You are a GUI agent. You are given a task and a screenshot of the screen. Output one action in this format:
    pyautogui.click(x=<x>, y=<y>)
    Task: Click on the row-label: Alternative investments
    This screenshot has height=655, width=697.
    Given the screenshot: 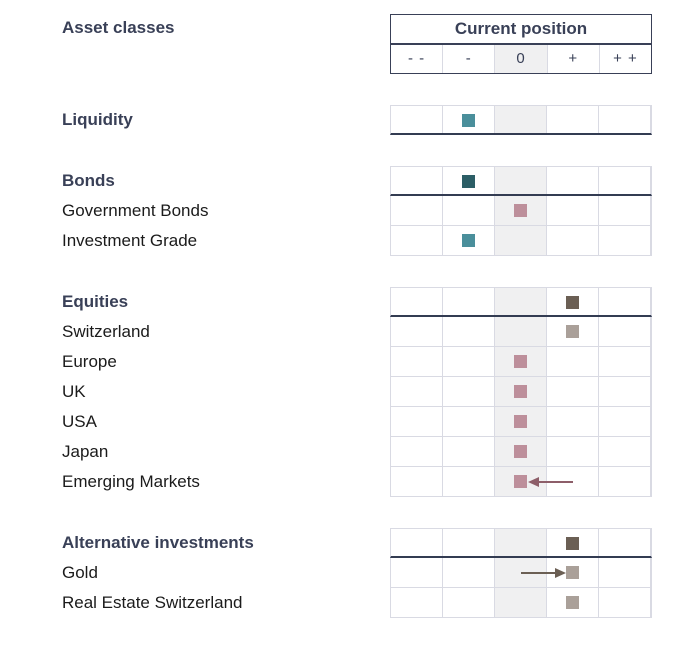 What is the action you would take?
    pyautogui.click(x=158, y=542)
    